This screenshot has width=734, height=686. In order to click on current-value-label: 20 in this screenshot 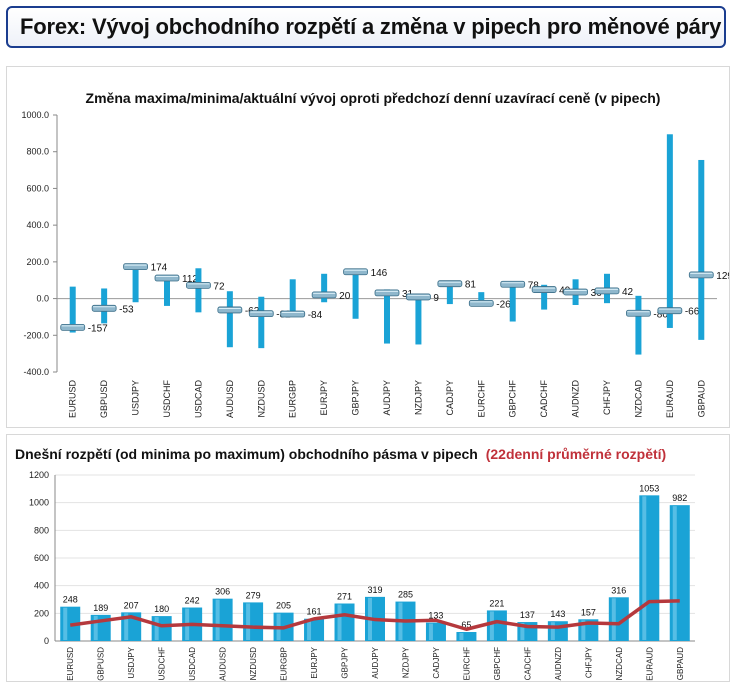, I will do `click(345, 296)`.